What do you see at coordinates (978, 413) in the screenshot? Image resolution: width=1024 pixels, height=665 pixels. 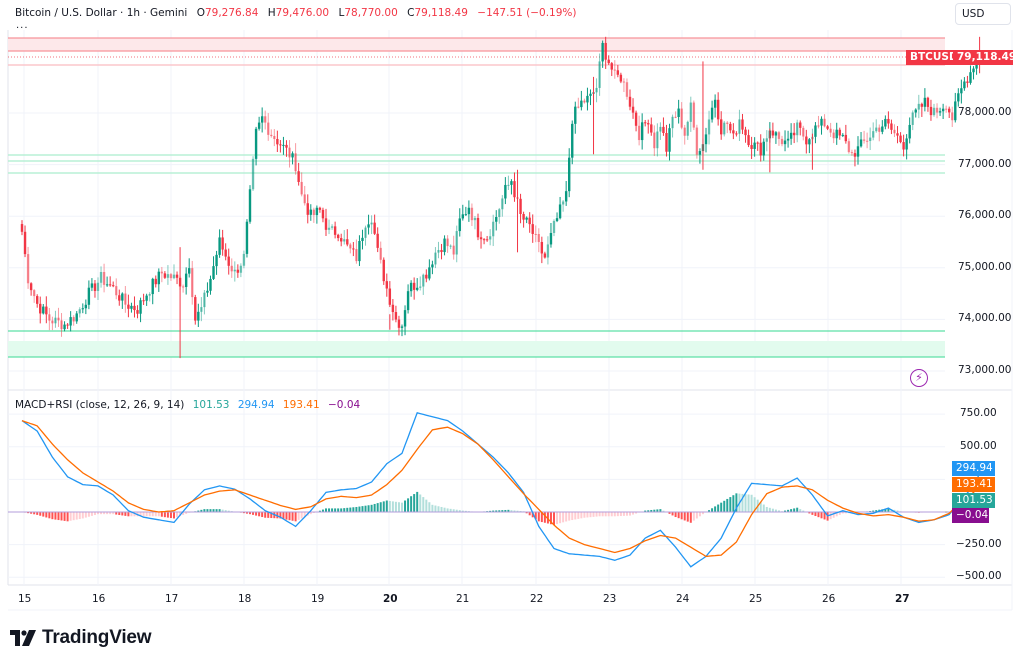 I see `macd-axis-label: 750.00` at bounding box center [978, 413].